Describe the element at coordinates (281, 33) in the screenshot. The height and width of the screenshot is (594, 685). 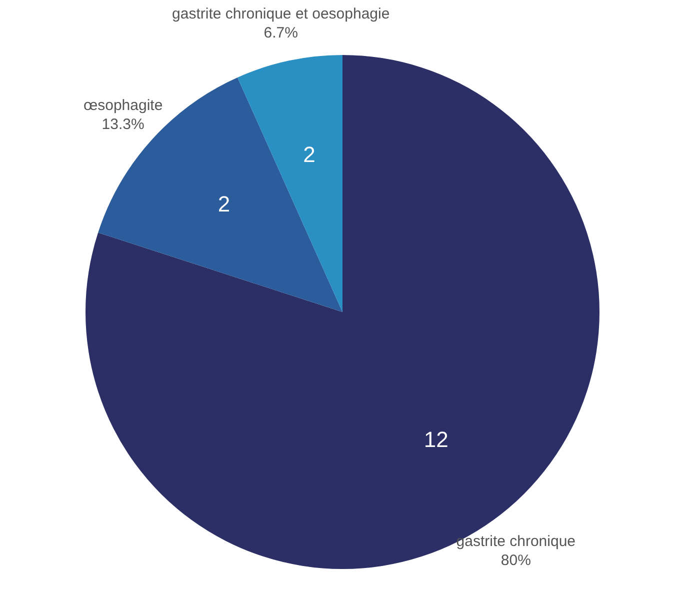
I see `data-label: 6.7%` at that location.